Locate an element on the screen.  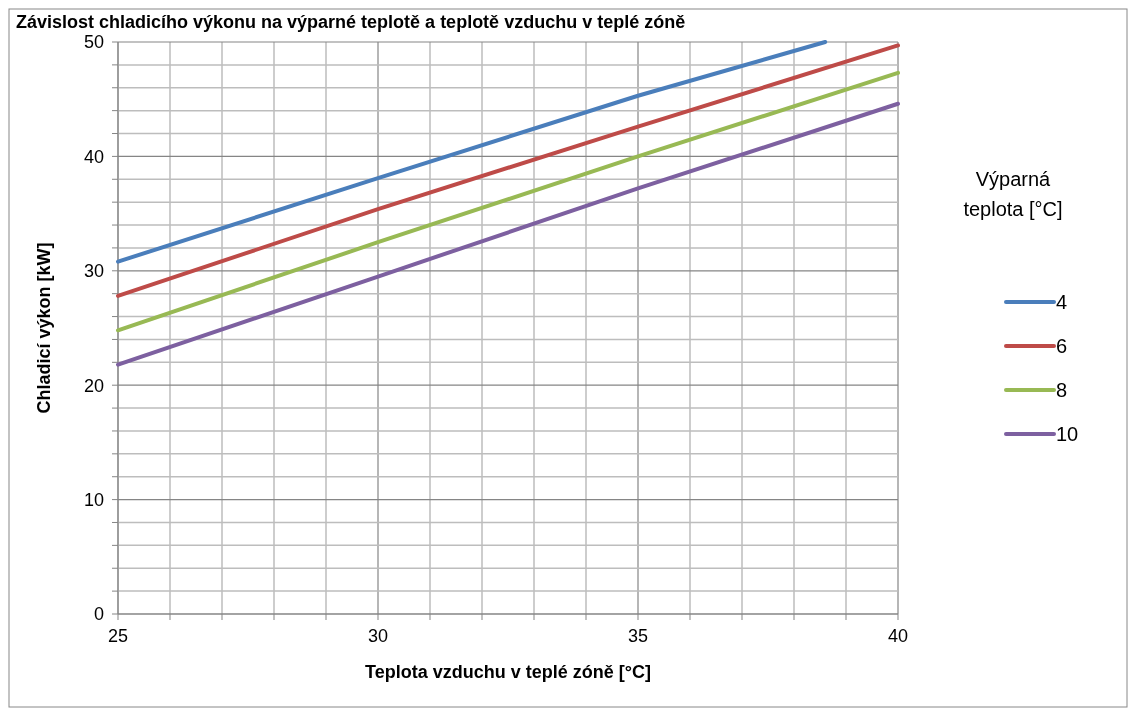
chart-title: Závislost chladicího výkonu na výparné teplotě a teplotě vzduchu v teplé zóně is located at coordinates (351, 22).